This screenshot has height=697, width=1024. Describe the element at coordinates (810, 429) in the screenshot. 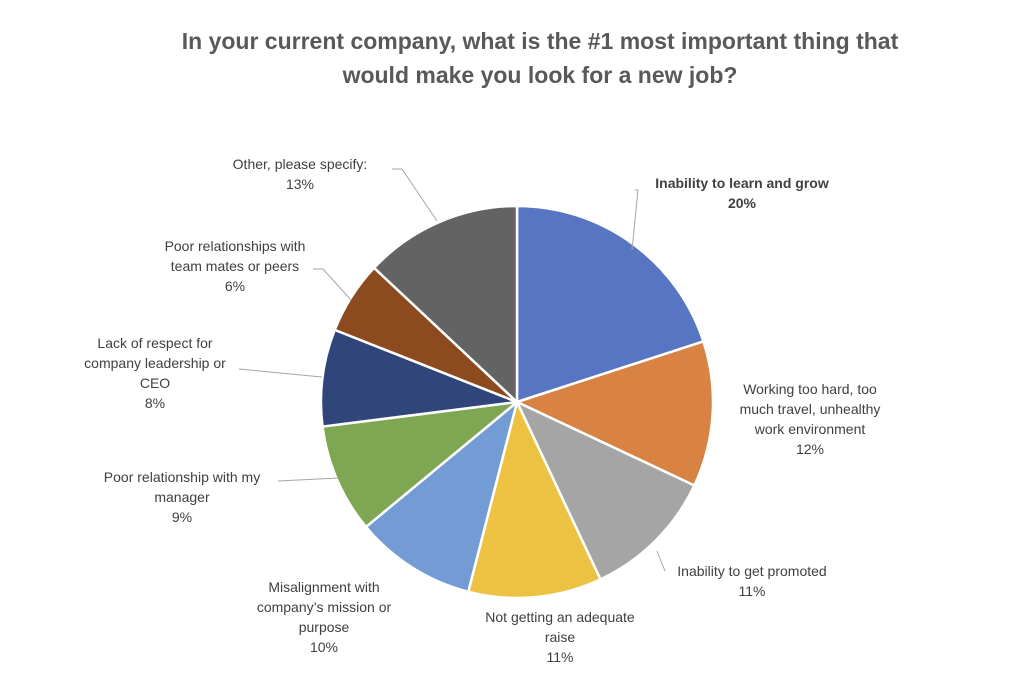

I see `data-label-text: work environment` at that location.